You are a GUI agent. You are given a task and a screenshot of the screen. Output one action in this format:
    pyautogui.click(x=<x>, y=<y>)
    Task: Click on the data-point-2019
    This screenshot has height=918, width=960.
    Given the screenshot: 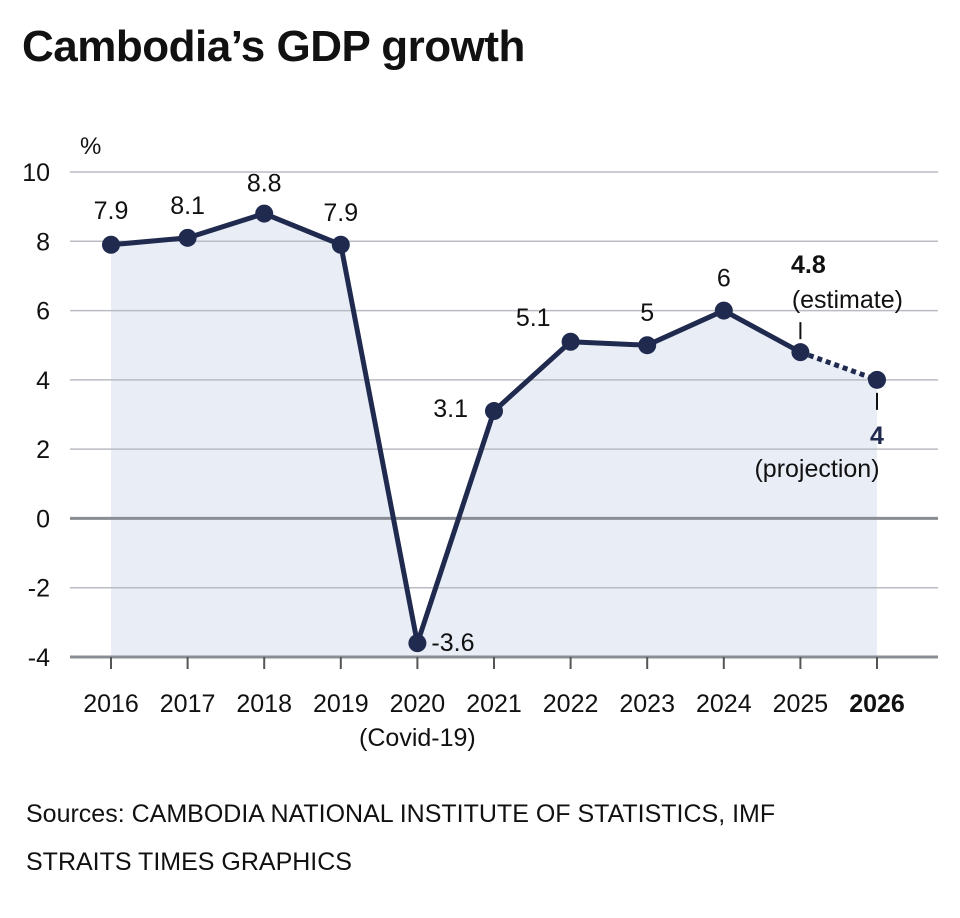 What is the action you would take?
    pyautogui.click(x=340, y=244)
    